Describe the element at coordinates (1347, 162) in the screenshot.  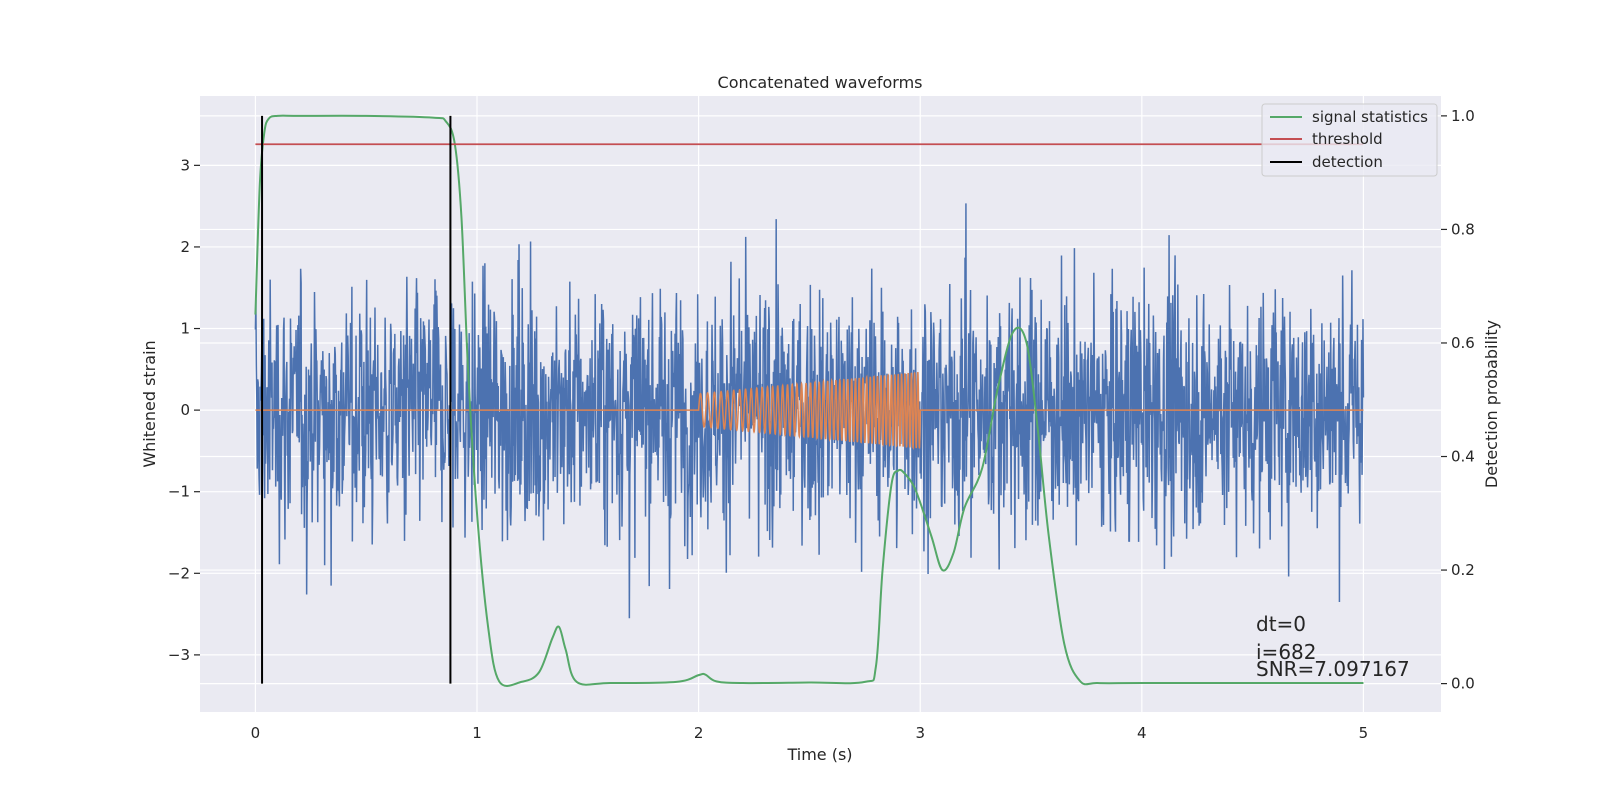
I see `legend-label-detection: detection` at that location.